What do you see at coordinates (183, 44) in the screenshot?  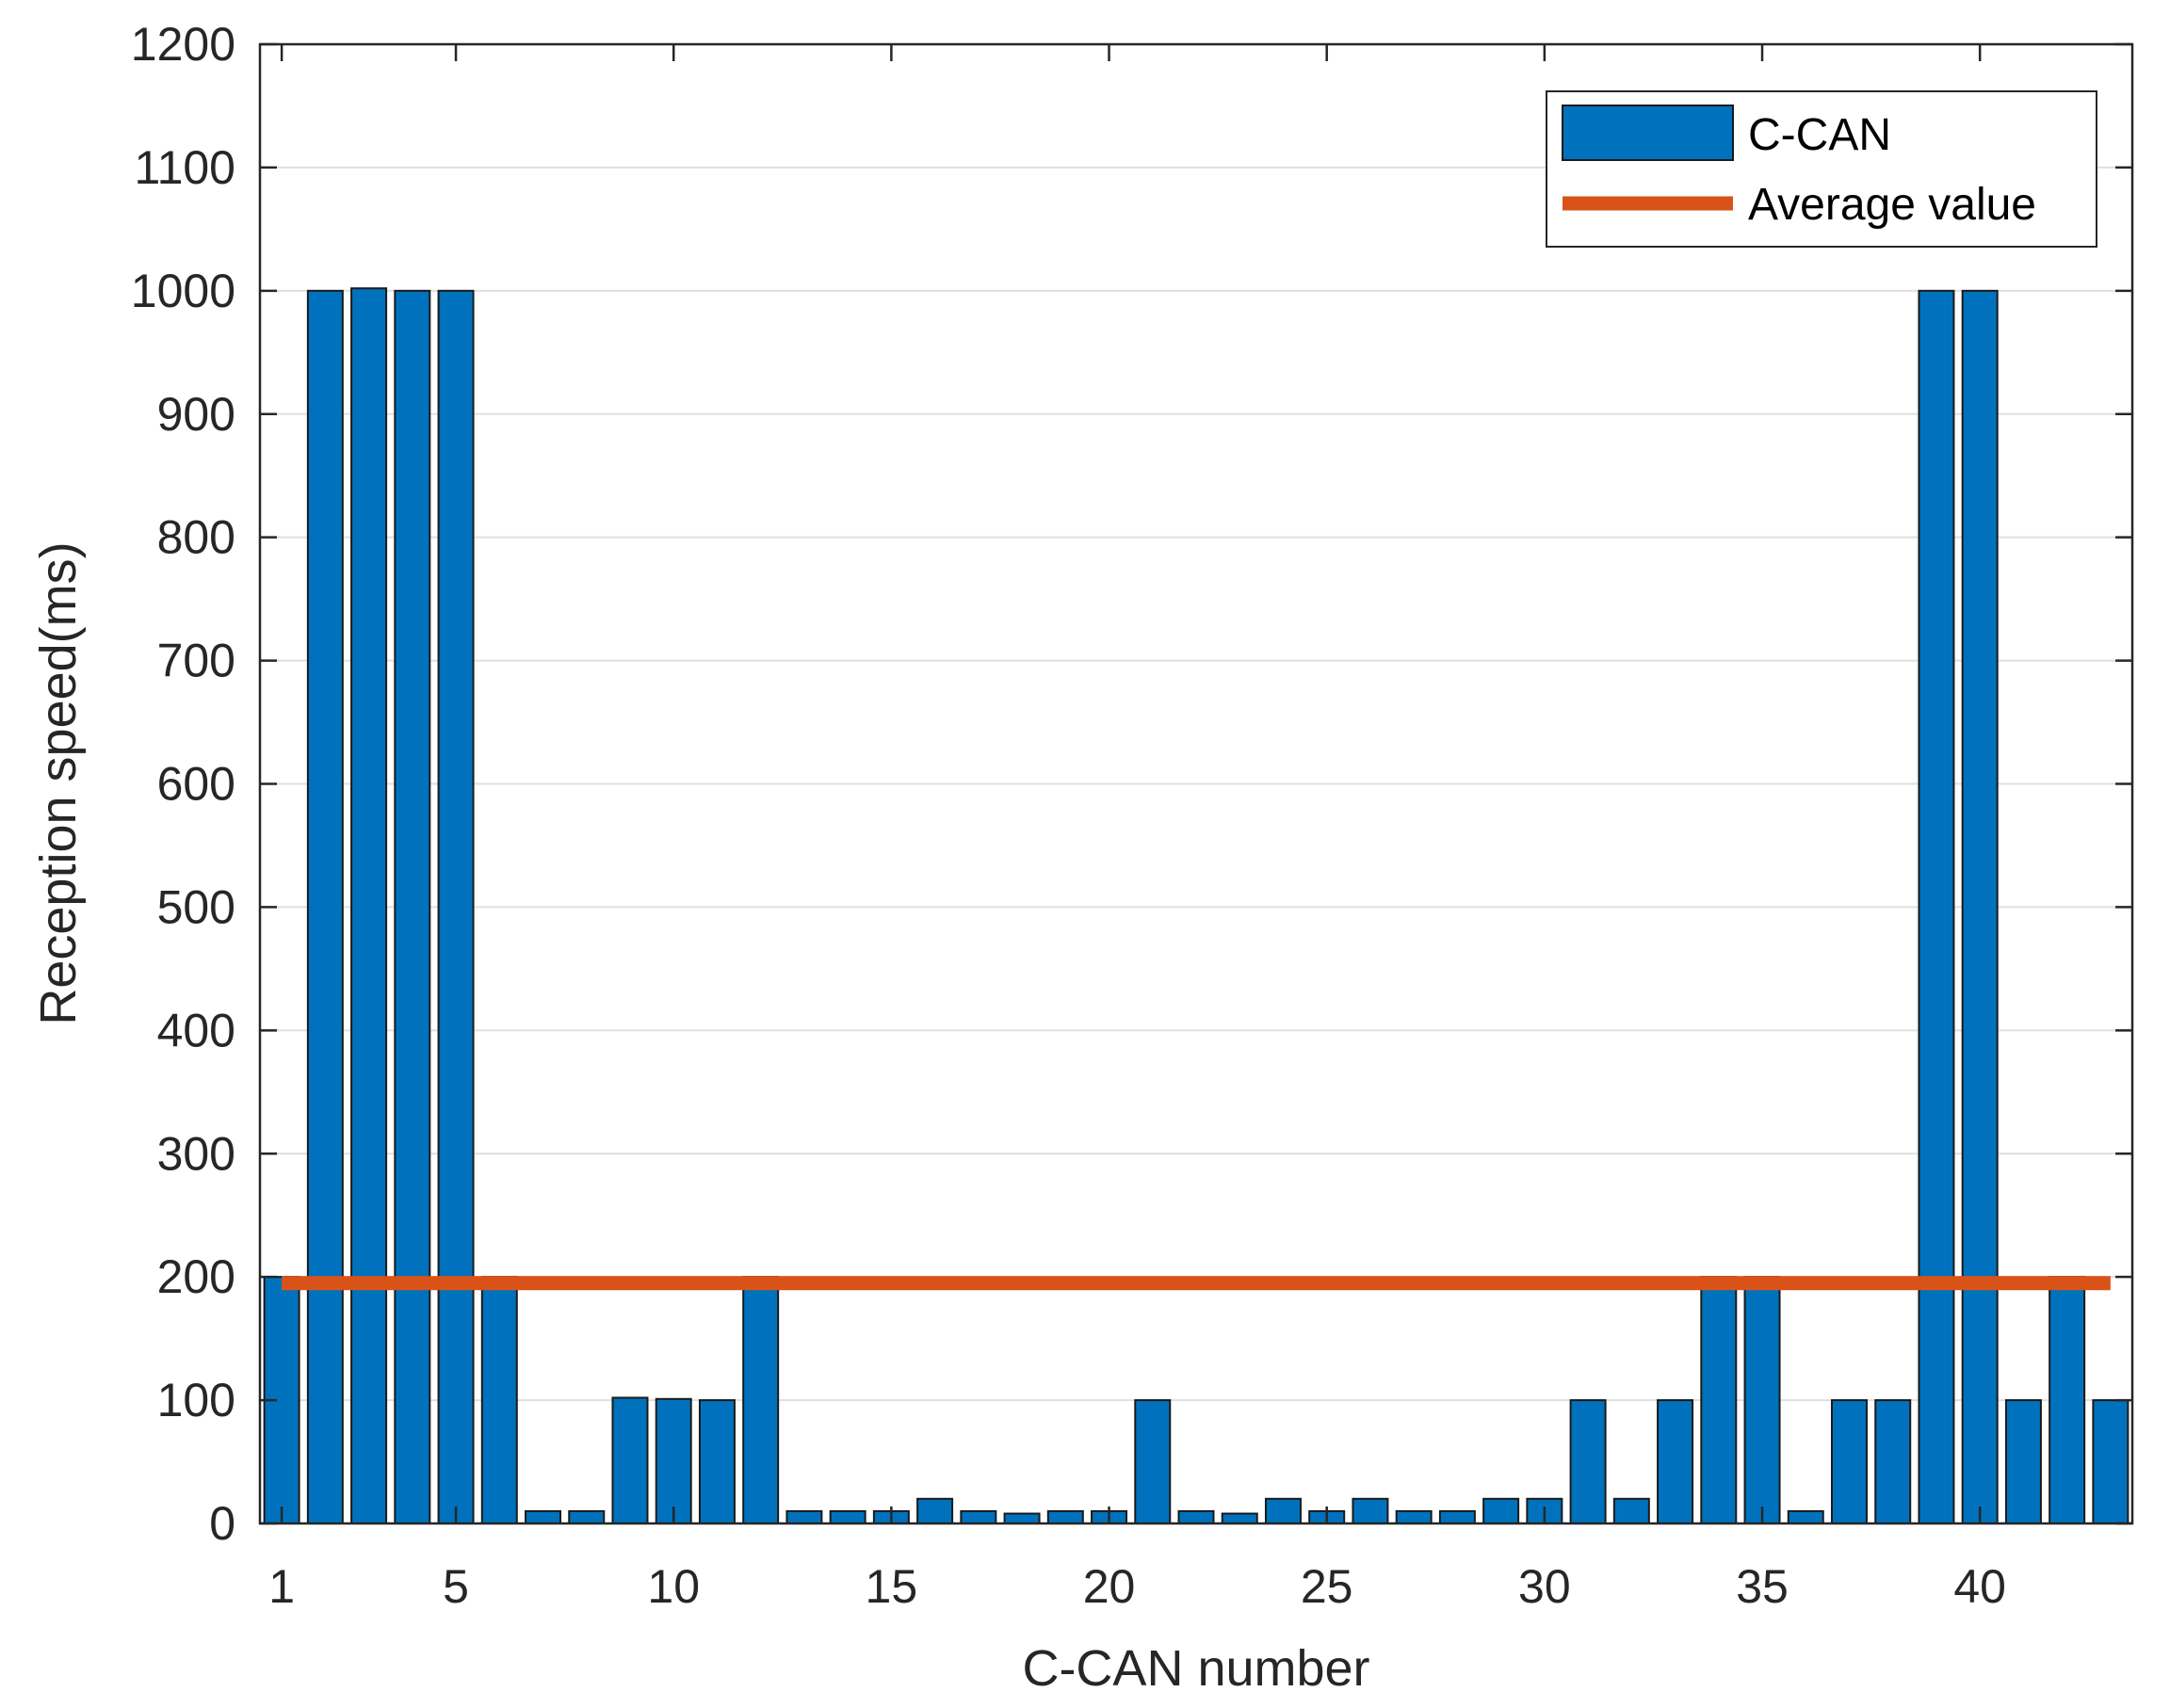 I see `y-tick-label-1200: 1200` at bounding box center [183, 44].